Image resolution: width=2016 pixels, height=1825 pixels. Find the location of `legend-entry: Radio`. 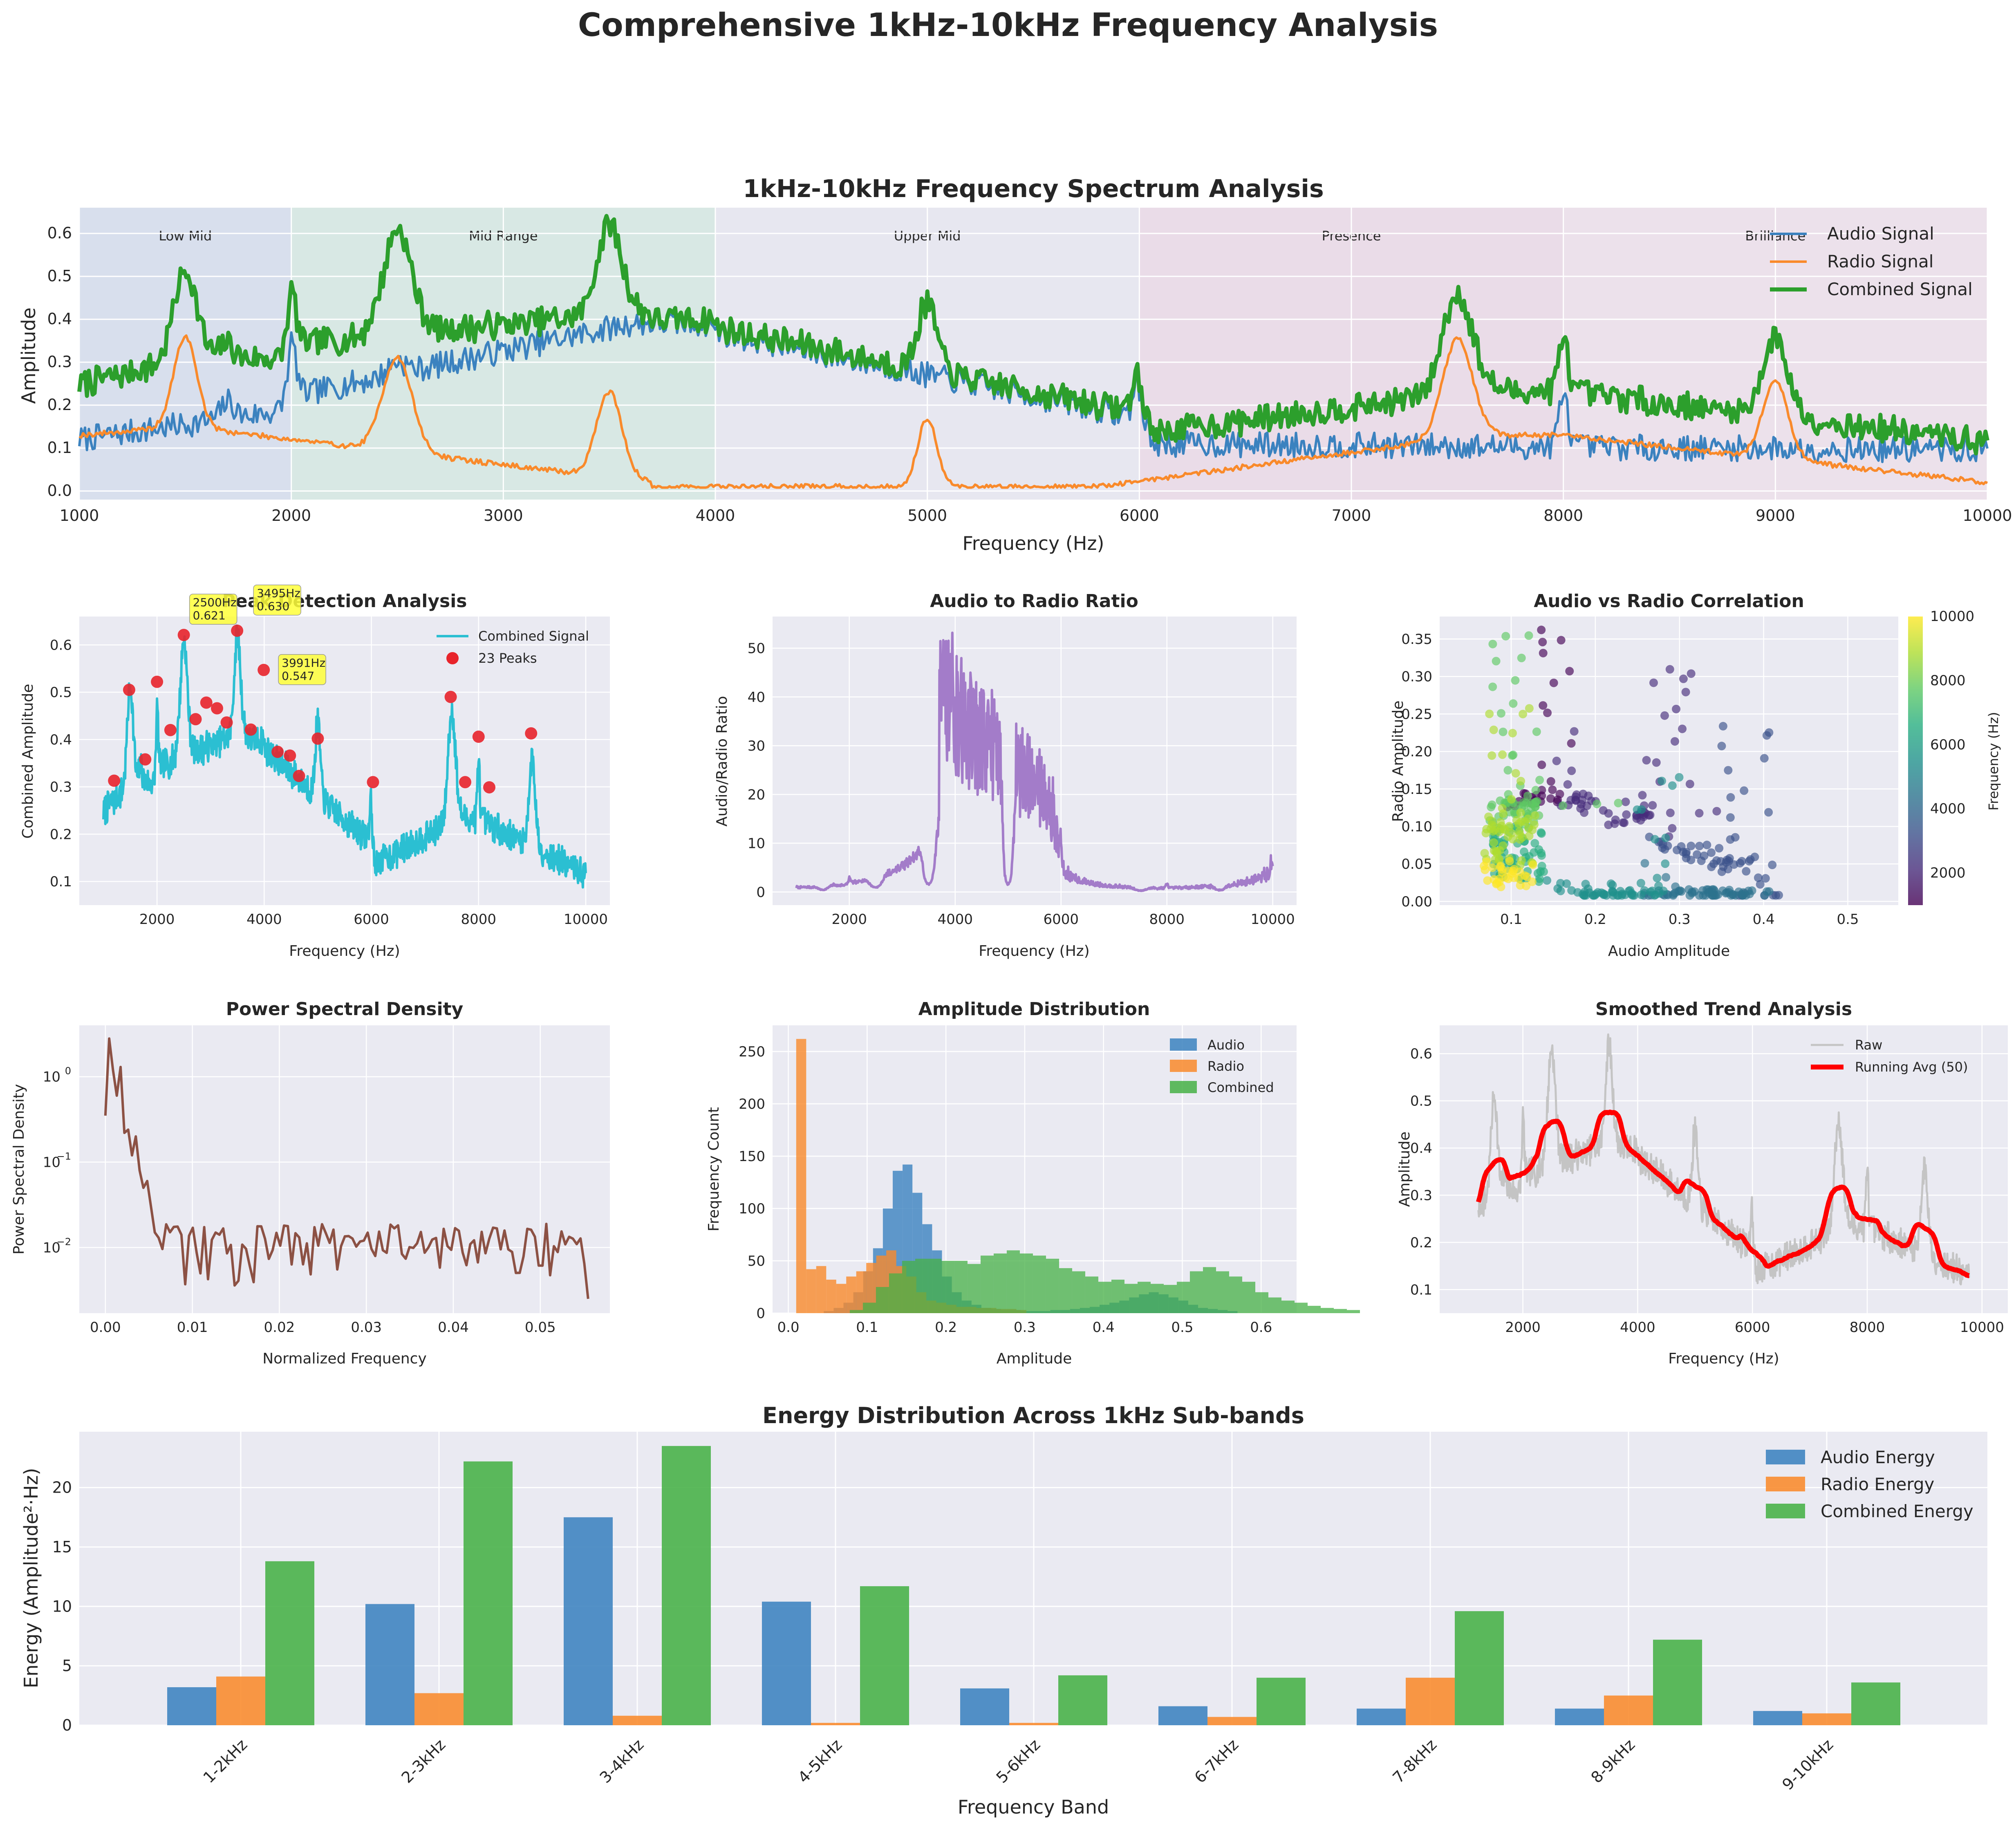

legend-entry: Radio is located at coordinates (1226, 1066).